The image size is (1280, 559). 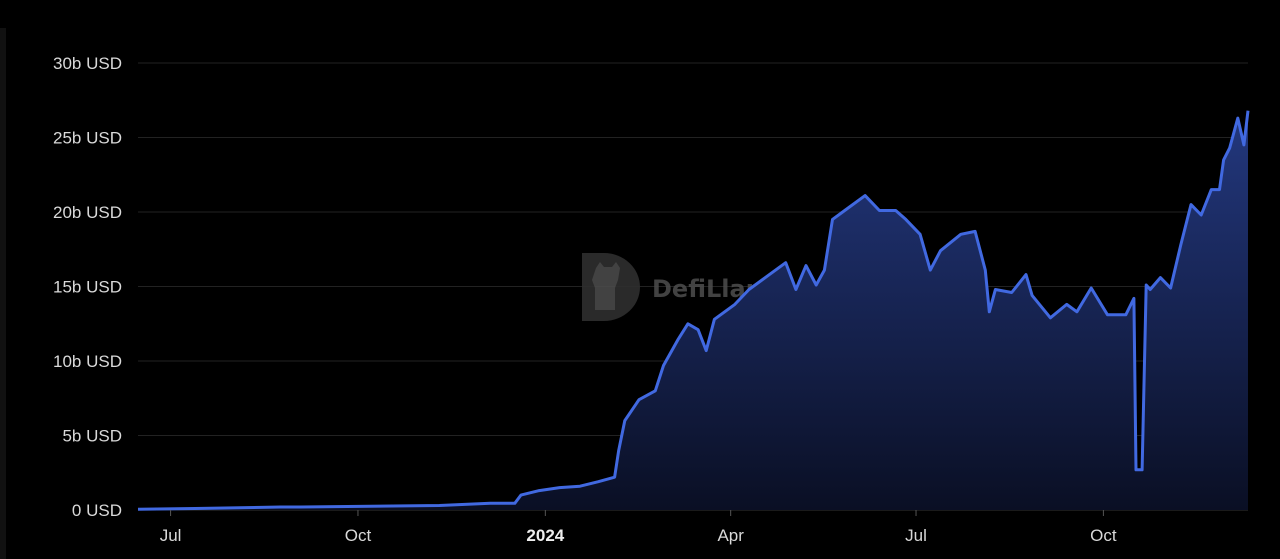 I want to click on y-tick-label: 30b USD, so click(x=87, y=63).